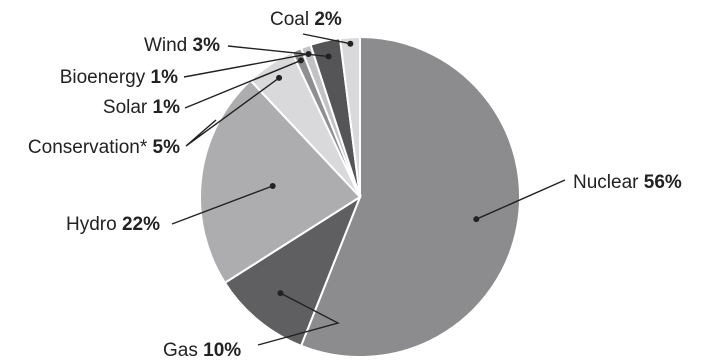 This screenshot has width=708, height=362. What do you see at coordinates (167, 107) in the screenshot?
I see `label-solar-pct: 1%` at bounding box center [167, 107].